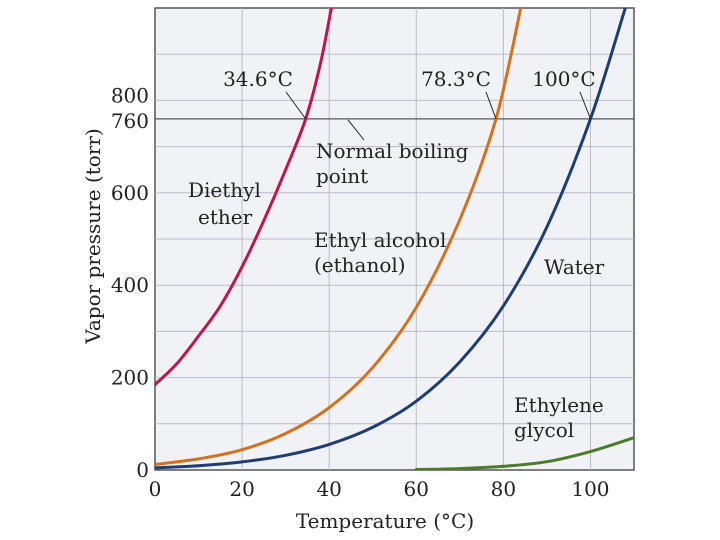  I want to click on x-tick-label: 20, so click(241, 489).